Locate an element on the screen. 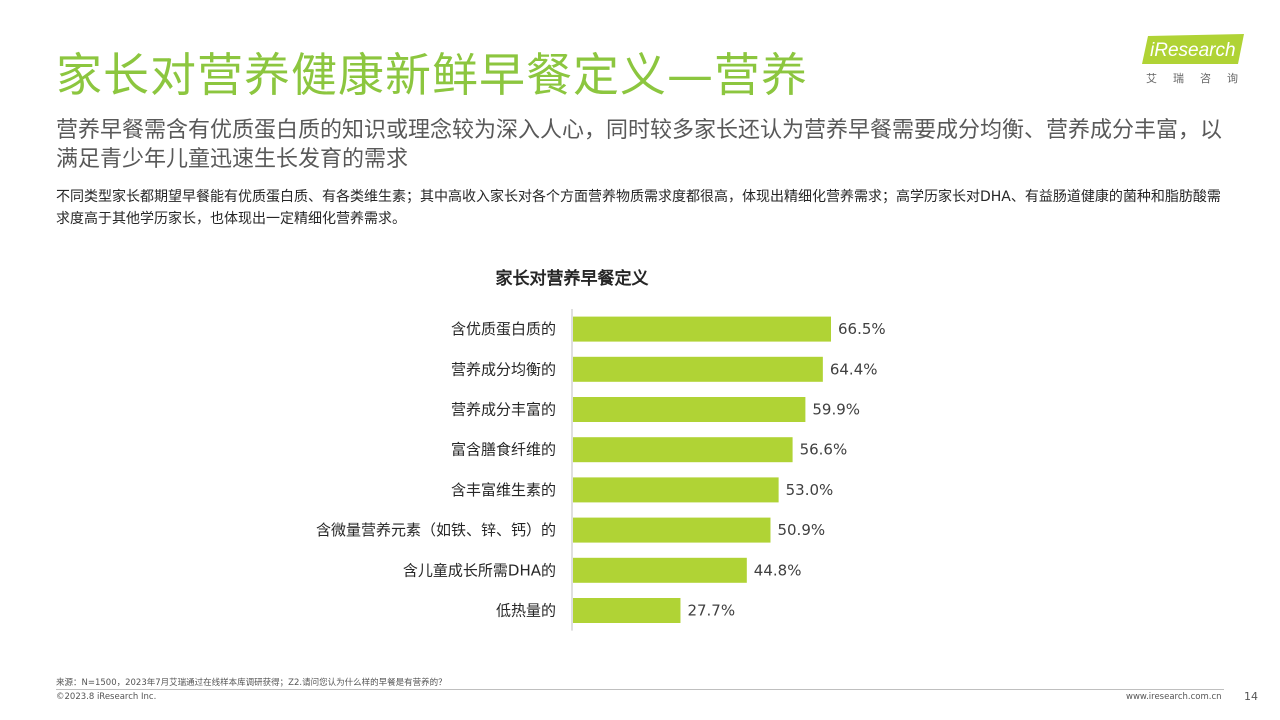 This screenshot has height=720, width=1280. logo-mark: iResearch is located at coordinates (1193, 49).